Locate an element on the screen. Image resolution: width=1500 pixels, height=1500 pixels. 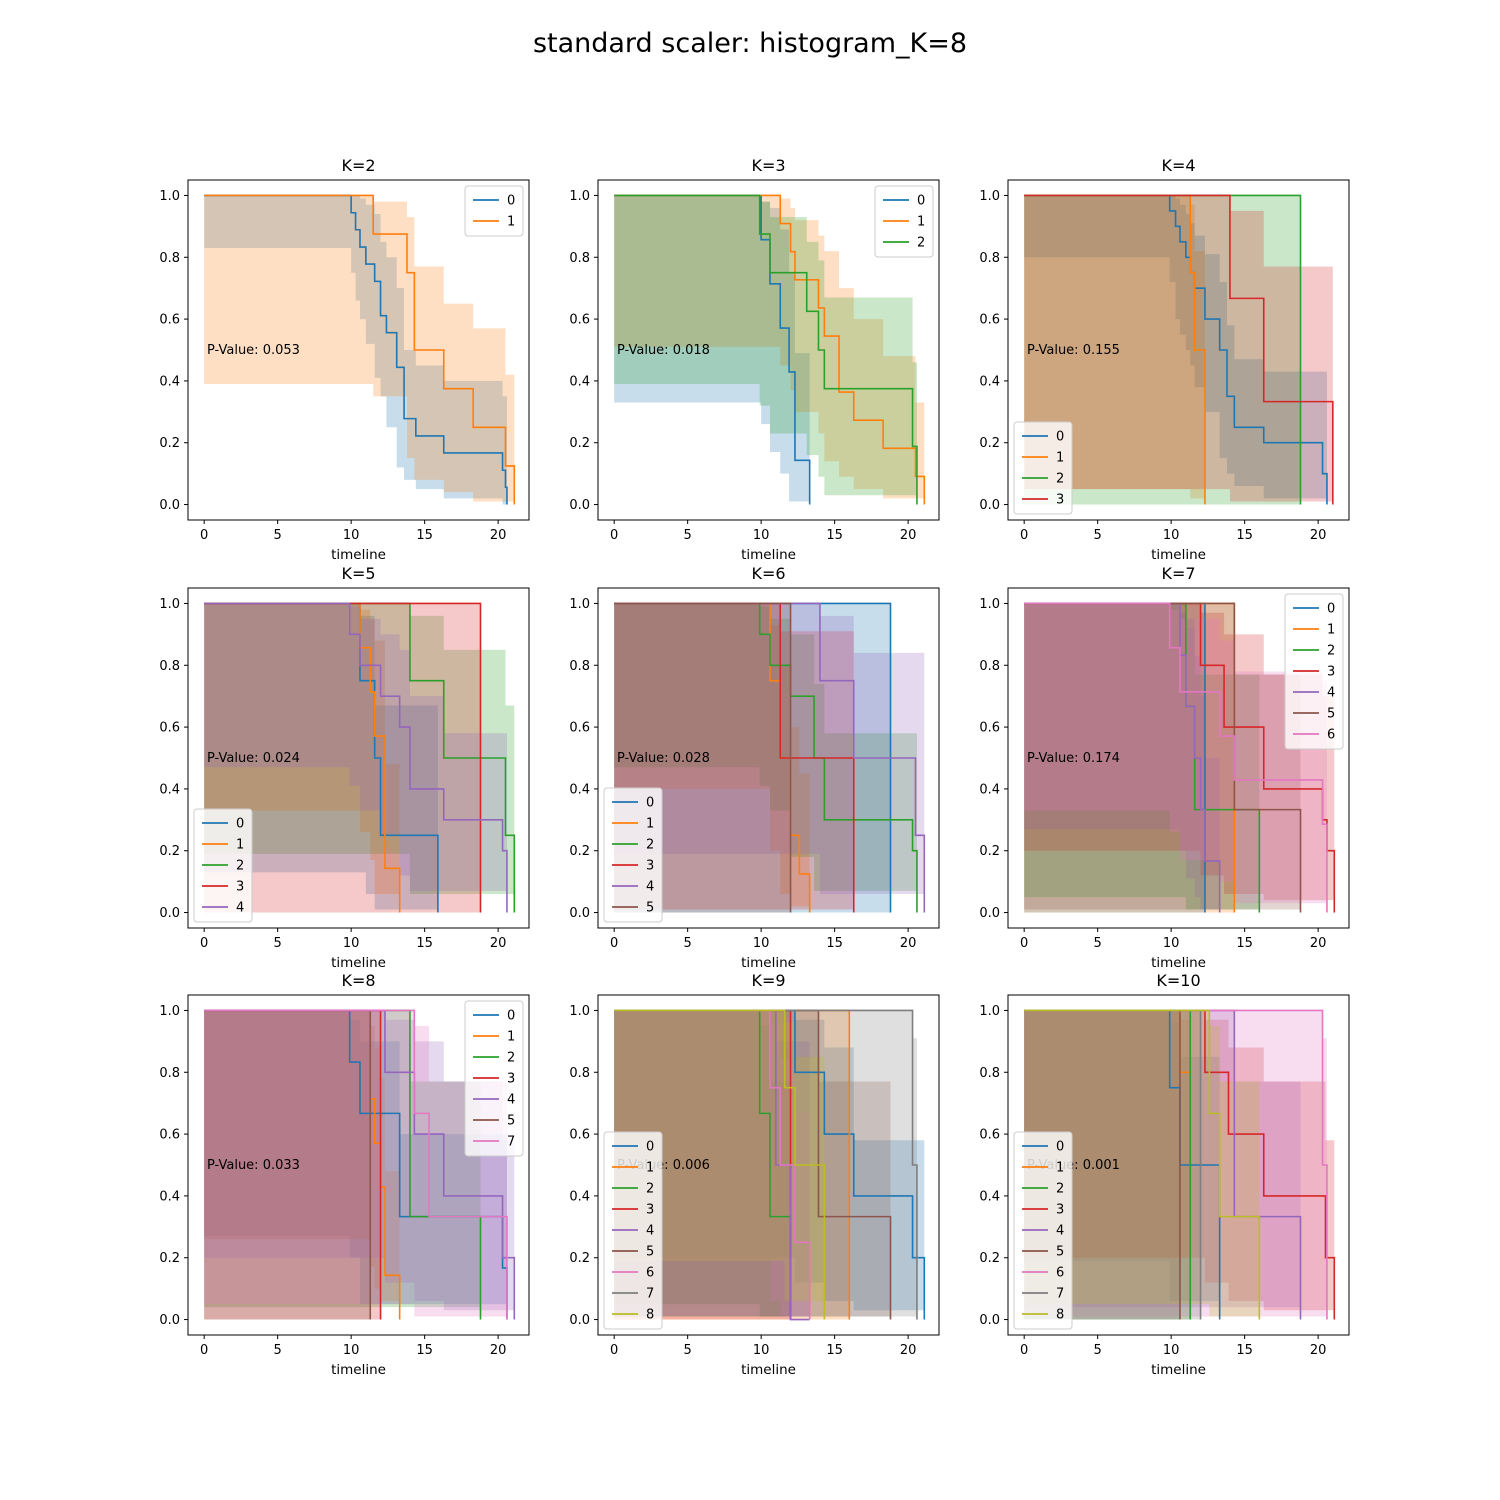
plot-area is located at coordinates (360, 349).